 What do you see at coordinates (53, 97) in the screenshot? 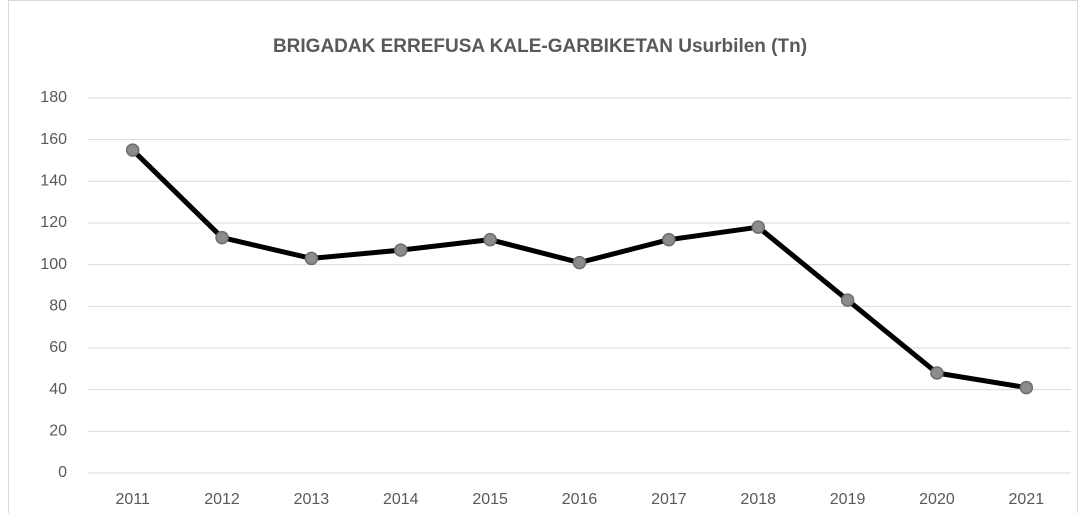
I see `y-tick-label: 180` at bounding box center [53, 97].